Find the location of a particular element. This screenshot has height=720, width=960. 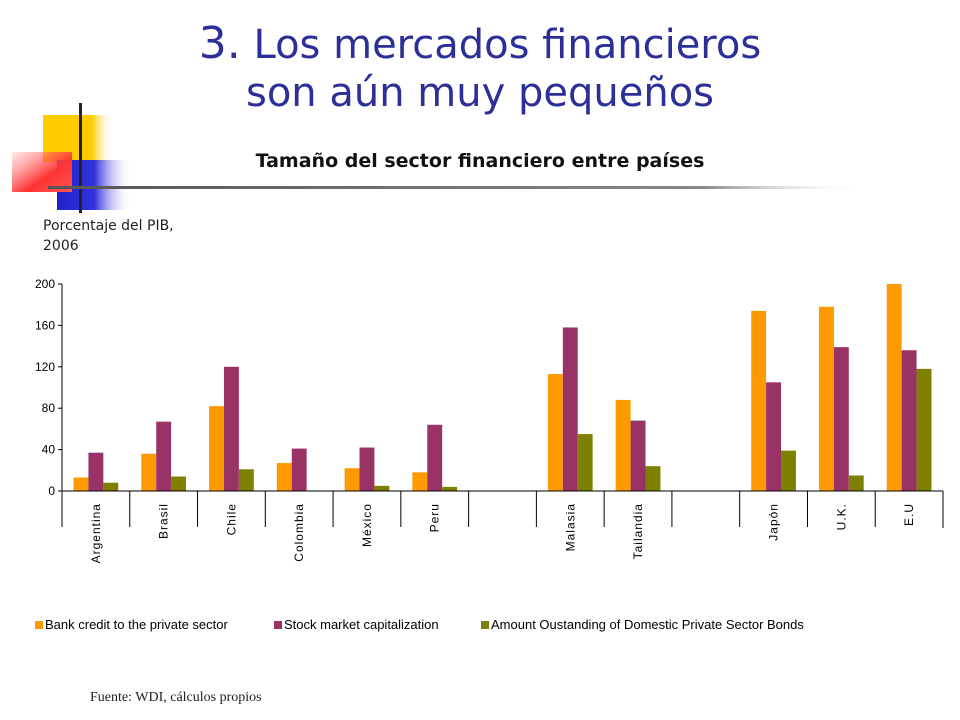

legend-item: Stock market capitalization is located at coordinates (356, 624).